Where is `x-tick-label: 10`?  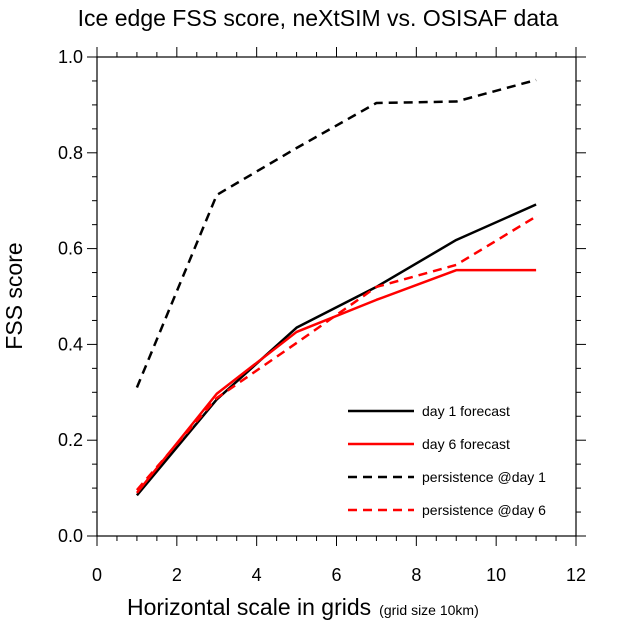 x-tick-label: 10 is located at coordinates (496, 575).